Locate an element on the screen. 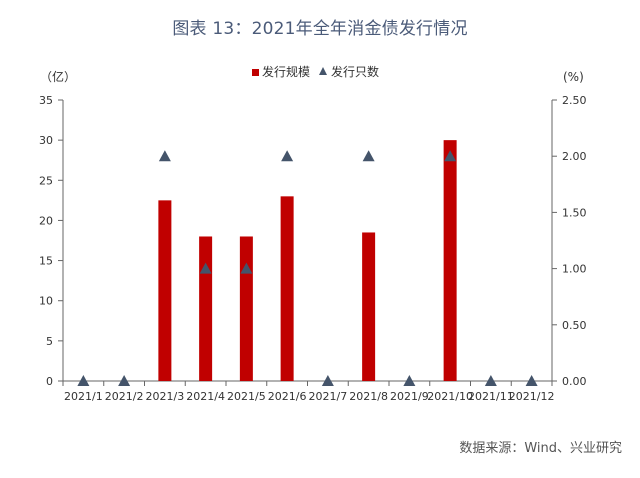  left-tick-label: 0 is located at coordinates (49, 381).